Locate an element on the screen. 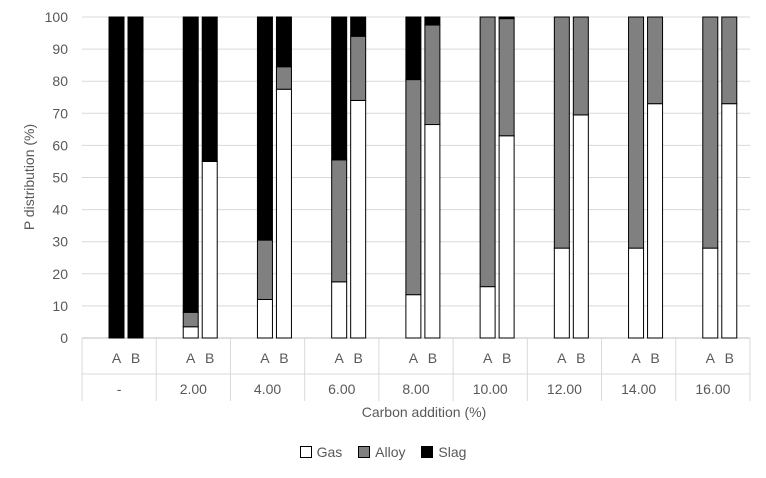  y-tick-label: 100 is located at coordinates (57, 17).